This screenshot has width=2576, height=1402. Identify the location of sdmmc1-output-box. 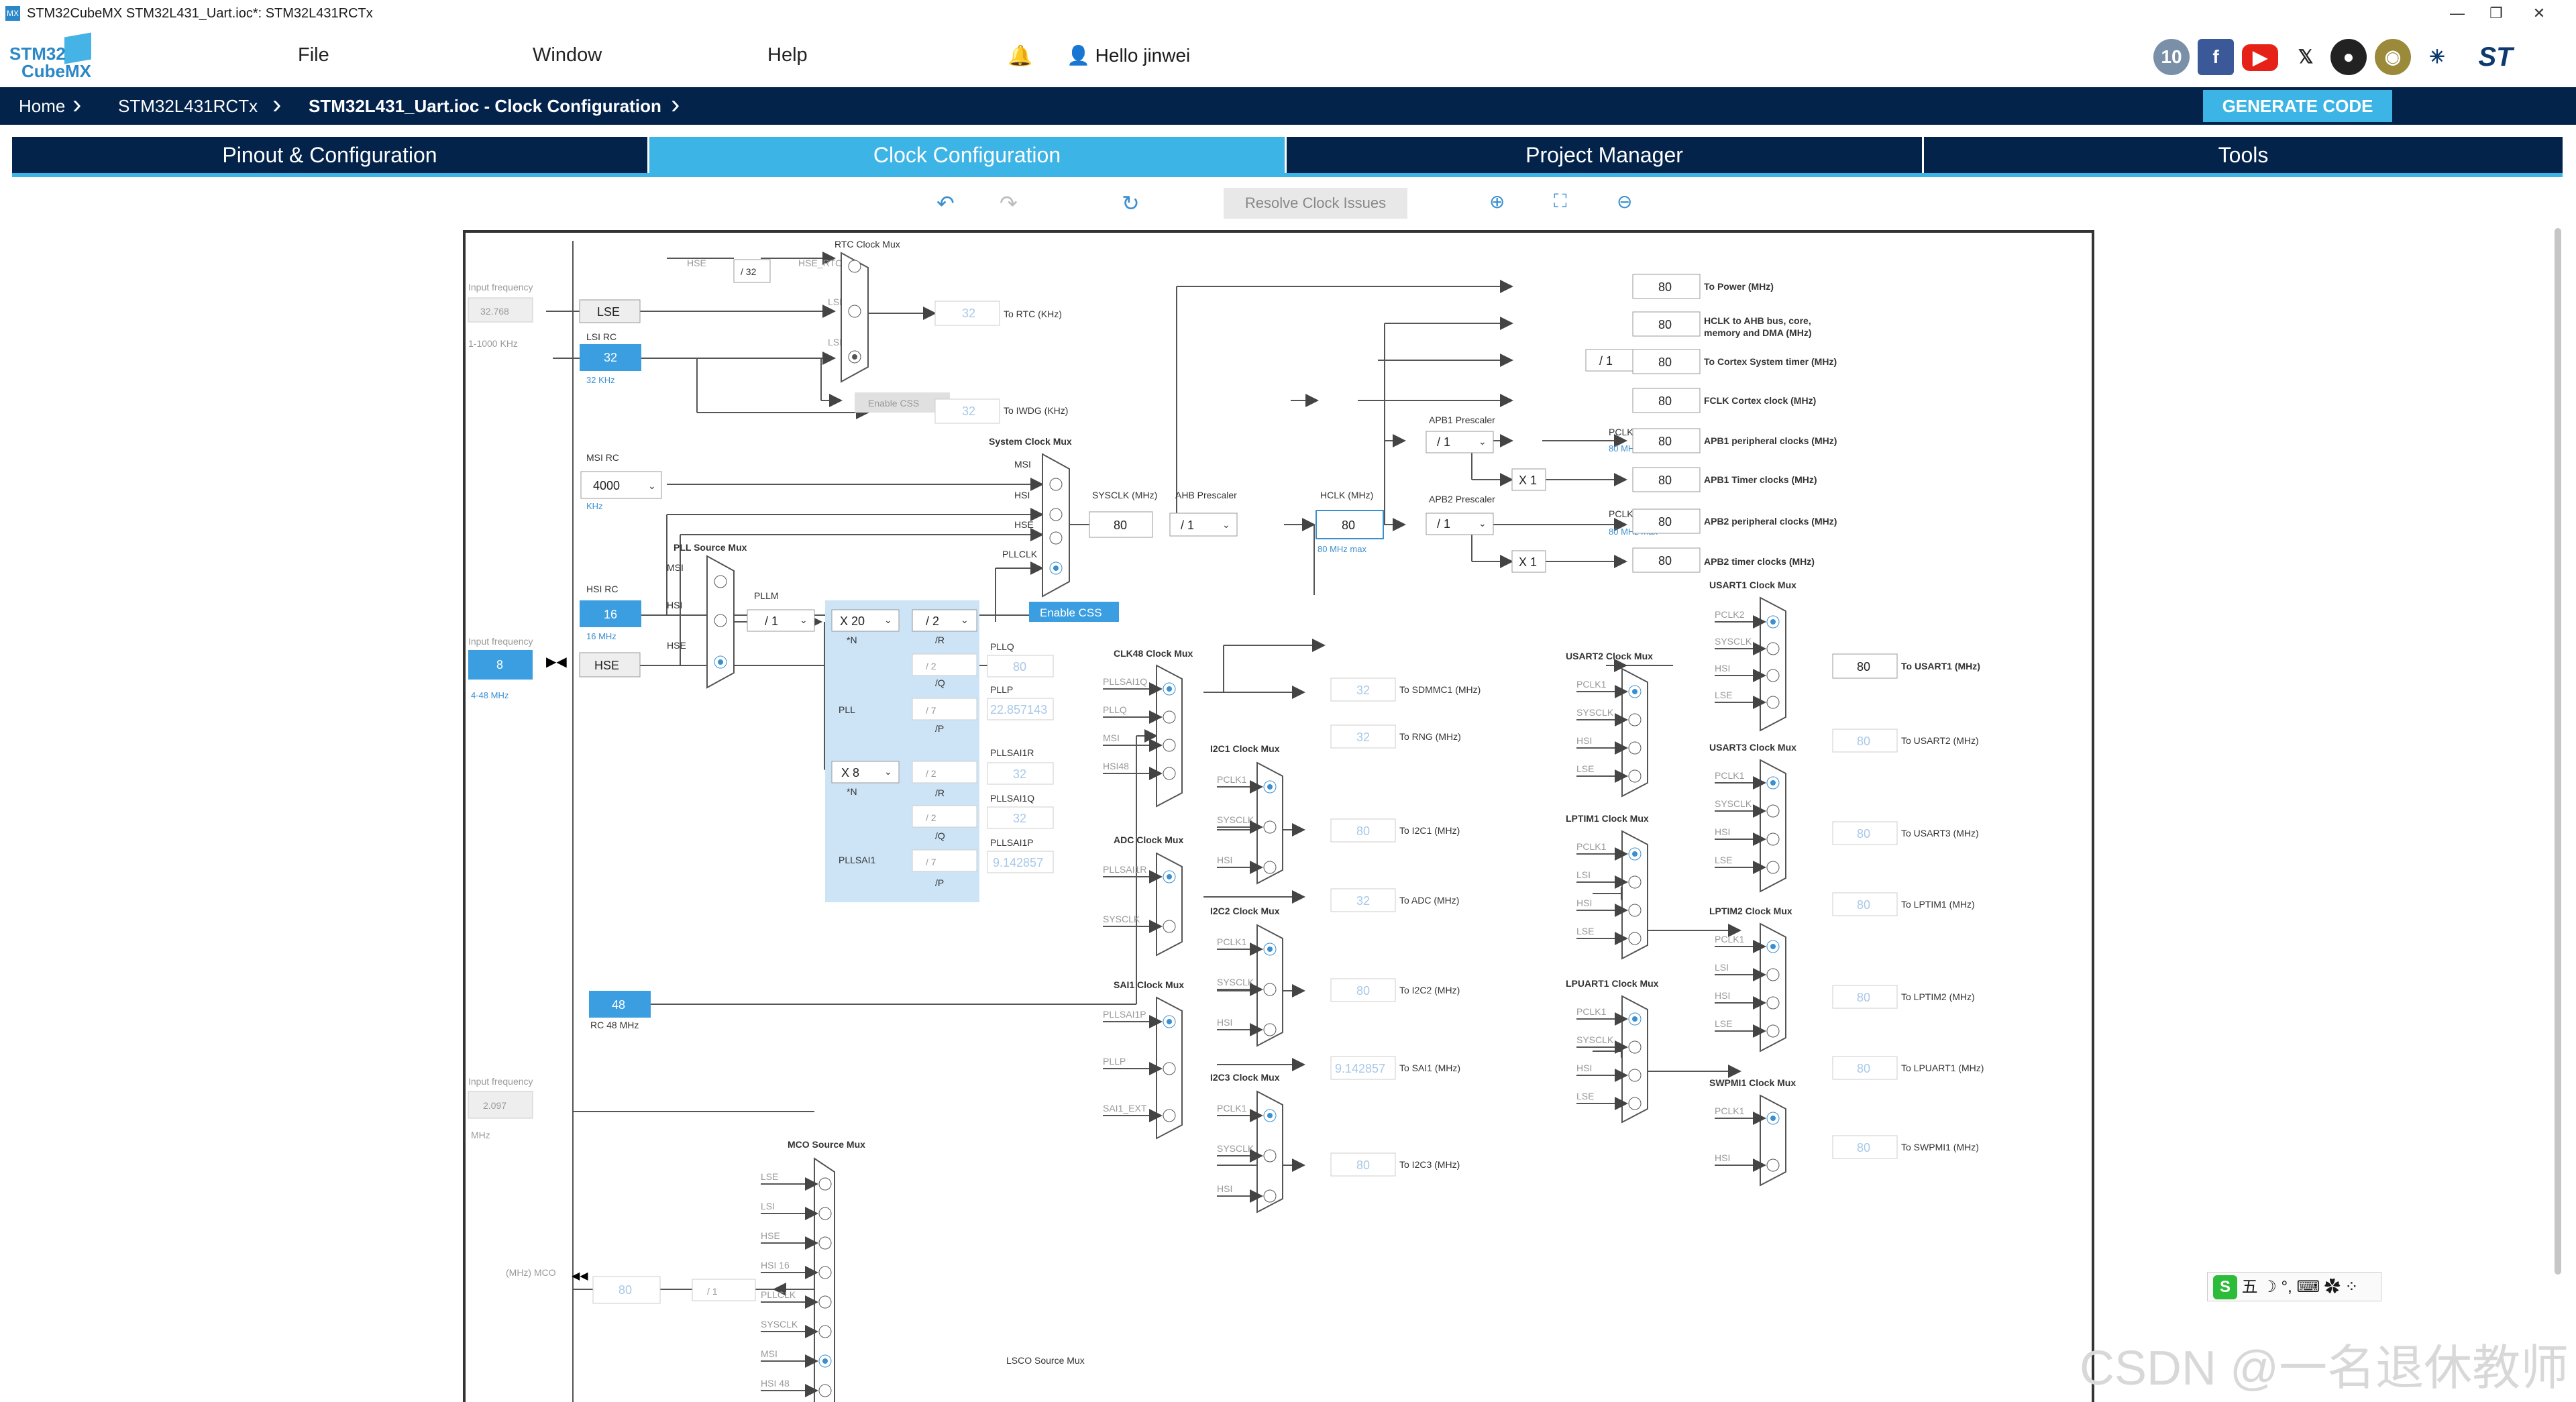
(1363, 690).